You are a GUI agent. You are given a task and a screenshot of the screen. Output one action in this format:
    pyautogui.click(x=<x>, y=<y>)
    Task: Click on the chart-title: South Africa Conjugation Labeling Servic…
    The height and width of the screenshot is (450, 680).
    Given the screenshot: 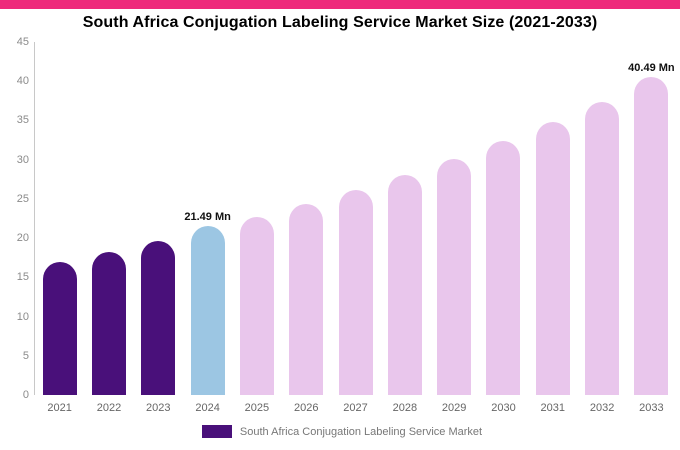 What is the action you would take?
    pyautogui.click(x=340, y=22)
    